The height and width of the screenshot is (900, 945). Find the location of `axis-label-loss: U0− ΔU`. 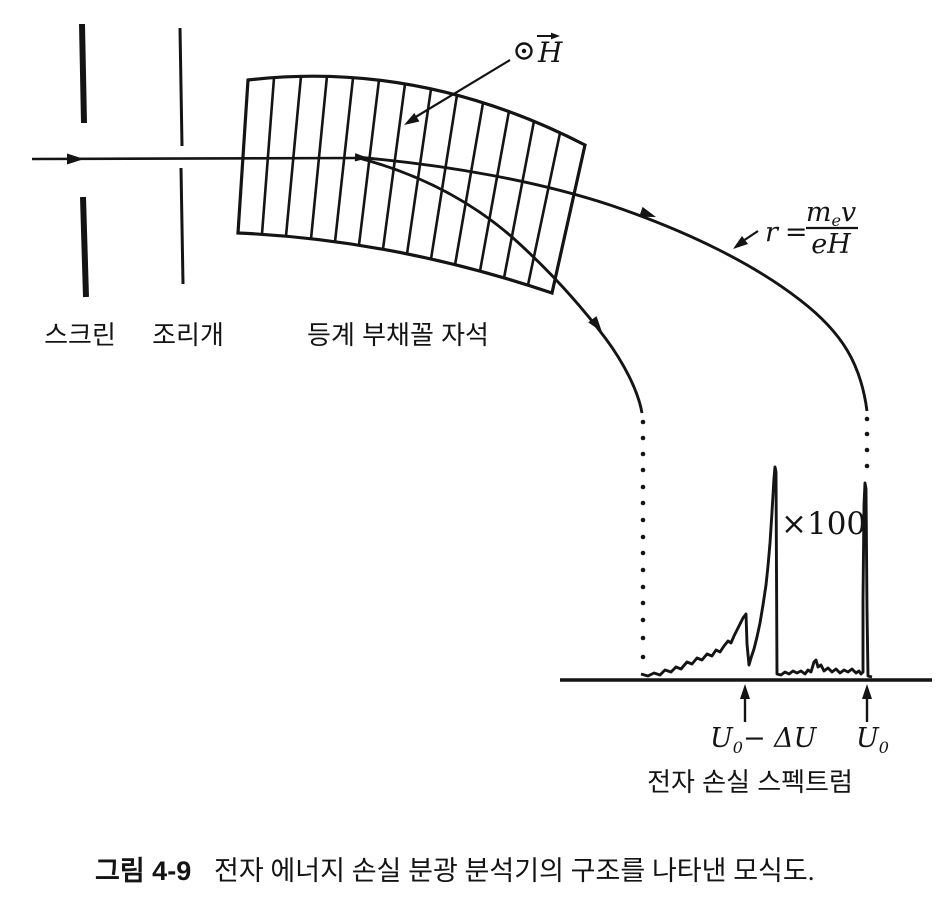

axis-label-loss: U0− ΔU is located at coordinates (764, 740).